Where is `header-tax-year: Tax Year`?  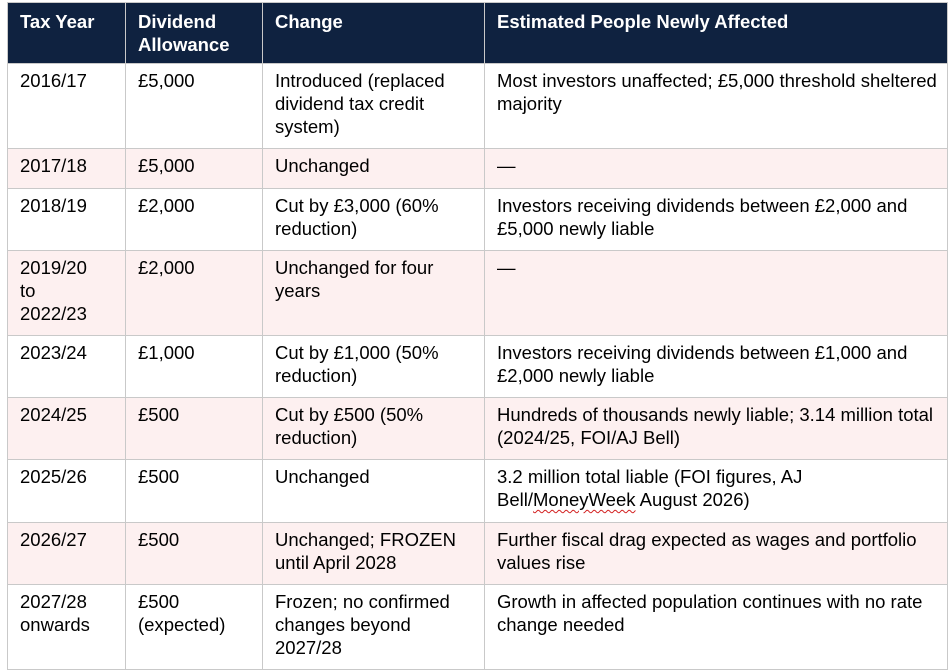 header-tax-year: Tax Year is located at coordinates (66, 33).